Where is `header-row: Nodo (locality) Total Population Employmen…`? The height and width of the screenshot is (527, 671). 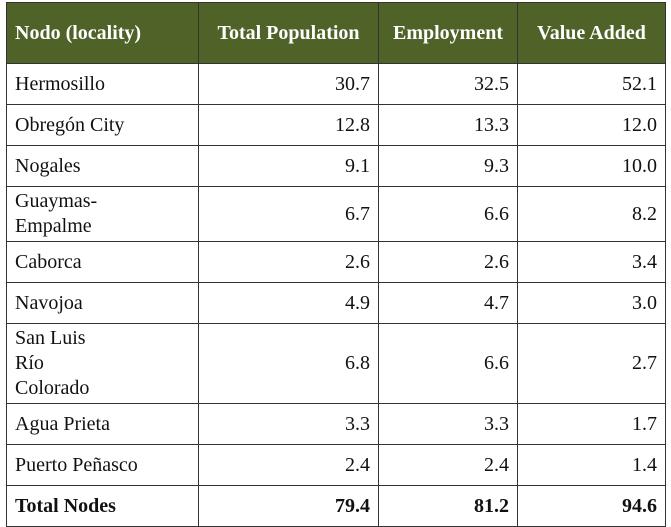 header-row: Nodo (locality) Total Population Employmen… is located at coordinates (336, 33).